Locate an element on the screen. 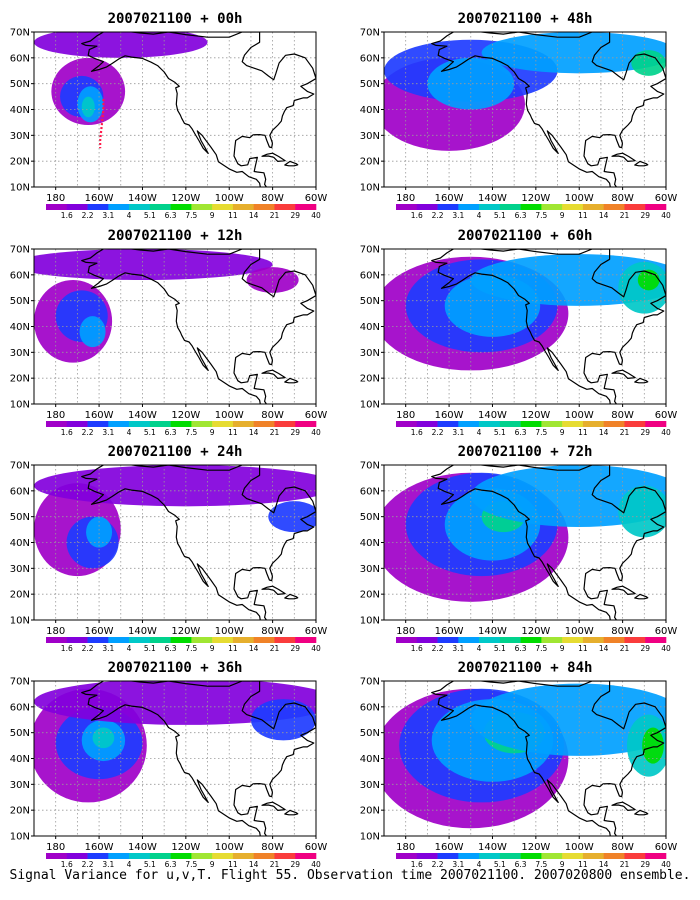  colorbar-label: 2.2 is located at coordinates (88, 864).